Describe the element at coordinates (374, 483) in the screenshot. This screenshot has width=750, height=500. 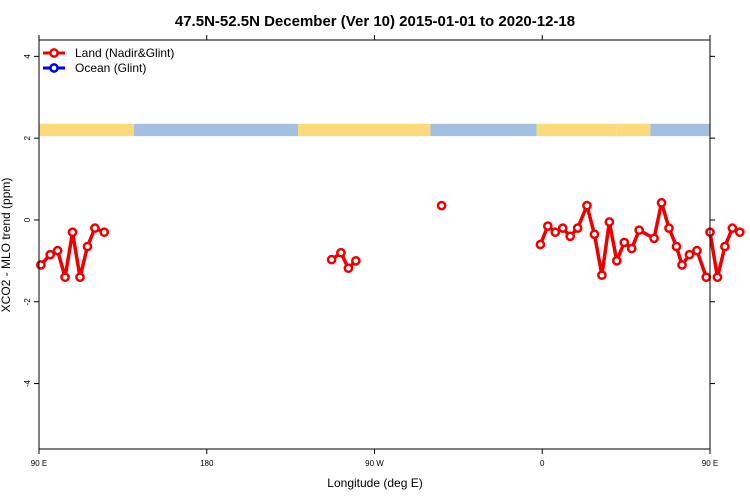
I see `x-axis-label: Longitude (deg E)` at that location.